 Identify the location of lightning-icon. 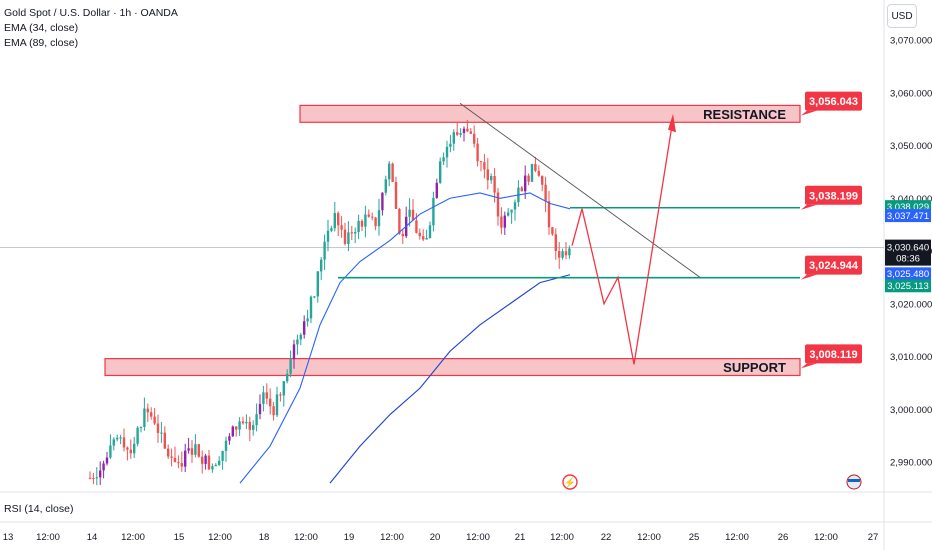
(570, 482).